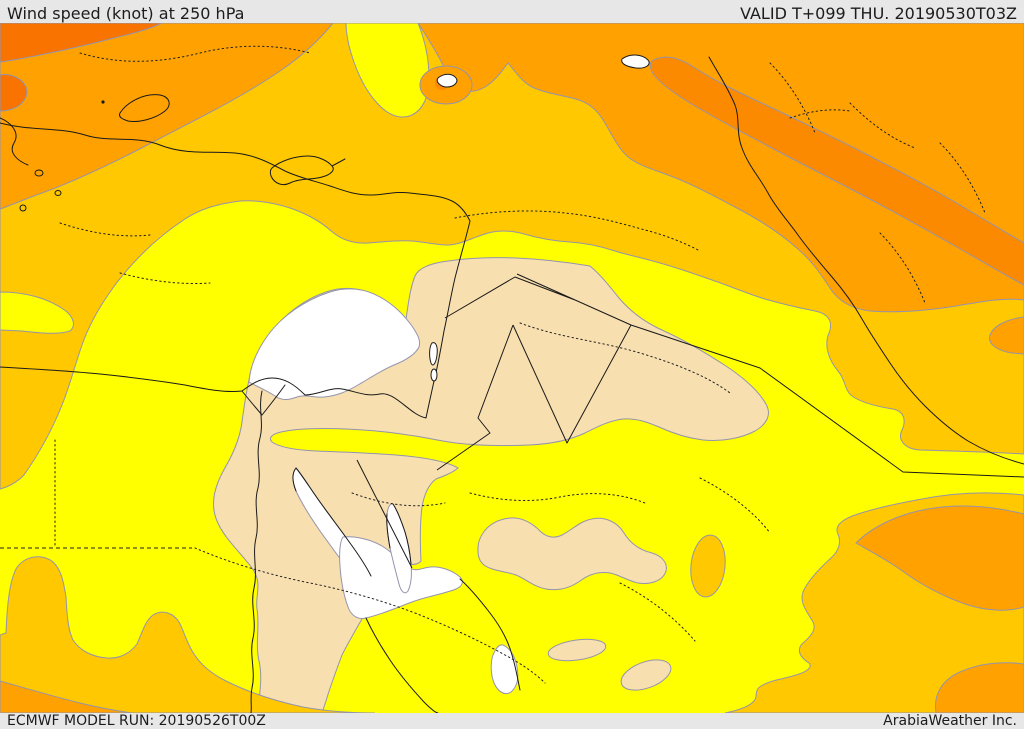 Image resolution: width=1024 pixels, height=729 pixels. Describe the element at coordinates (383, 491) in the screenshot. I see `contour-band-white-group` at that location.